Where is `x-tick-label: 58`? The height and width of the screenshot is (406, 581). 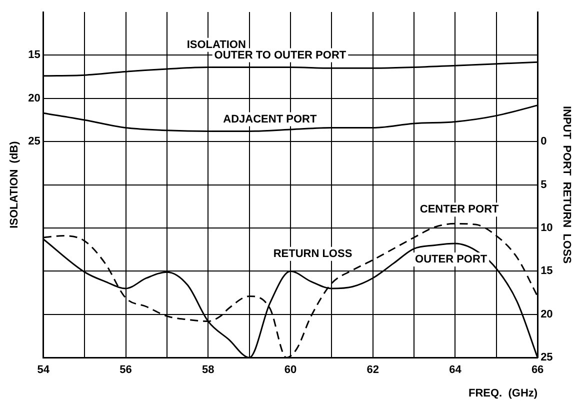 x-tick-label: 58 is located at coordinates (208, 370).